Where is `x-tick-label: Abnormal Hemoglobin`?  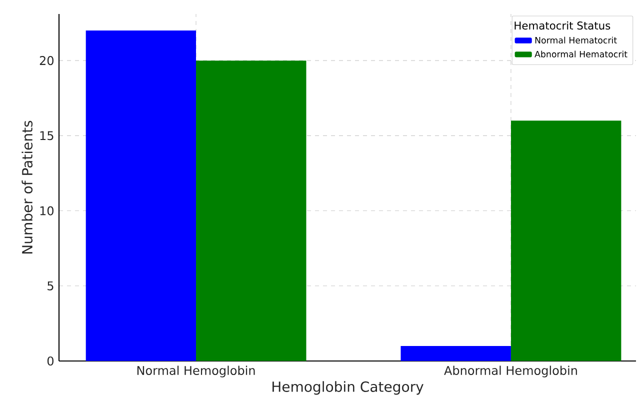 x-tick-label: Abnormal Hemoglobin is located at coordinates (510, 372).